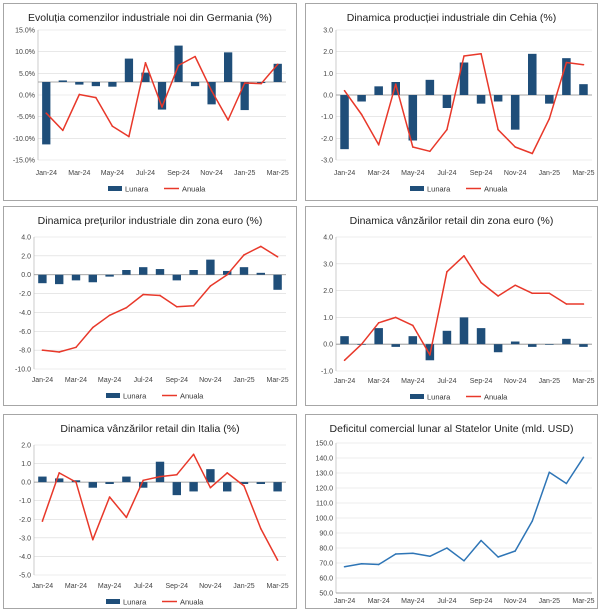 Image resolution: width=600 pixels, height=612 pixels. What do you see at coordinates (137, 189) in the screenshot?
I see `legend-label-monthly: Lunara` at bounding box center [137, 189].